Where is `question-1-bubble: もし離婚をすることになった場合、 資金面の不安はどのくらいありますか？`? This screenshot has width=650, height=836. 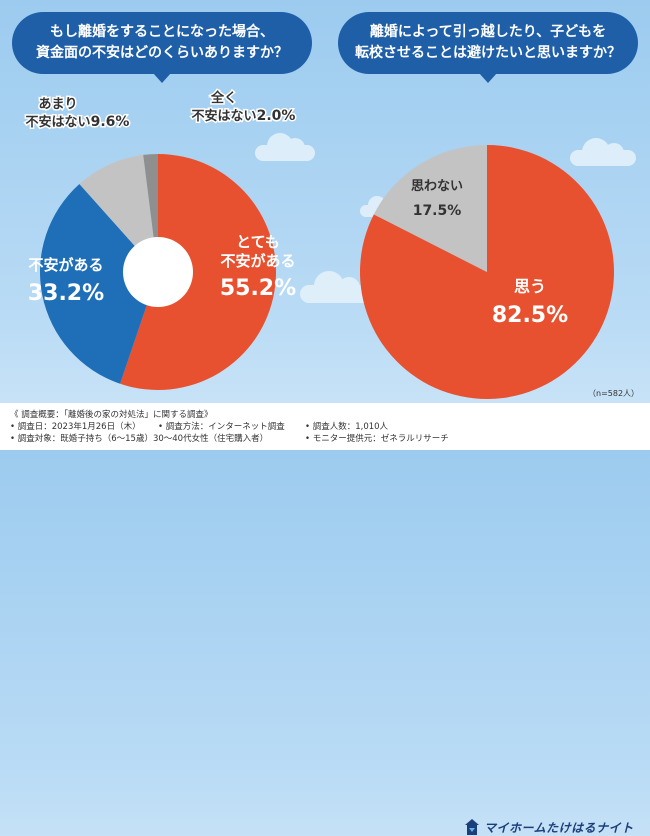
question-1-bubble: もし離婚をすることになった場合、 資金面の不安はどのくらいありますか？ is located at coordinates (162, 47).